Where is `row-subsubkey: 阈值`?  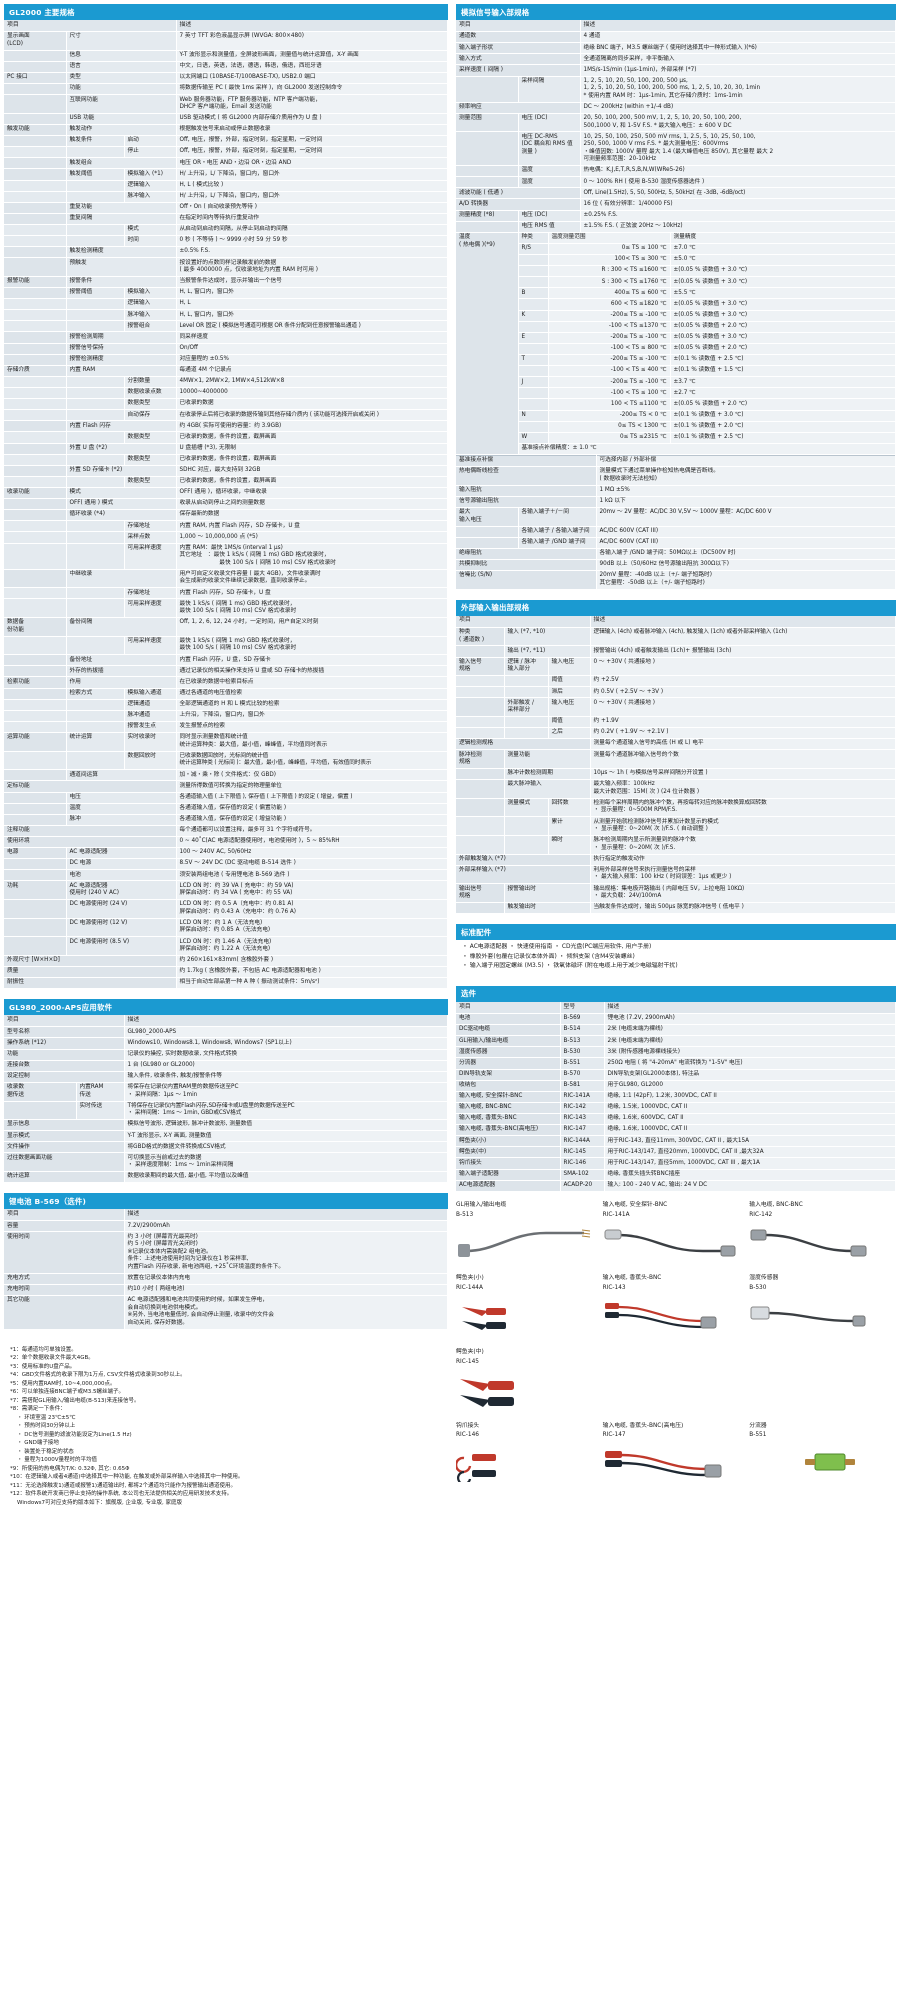 row-subsubkey: 阈值 is located at coordinates (569, 681).